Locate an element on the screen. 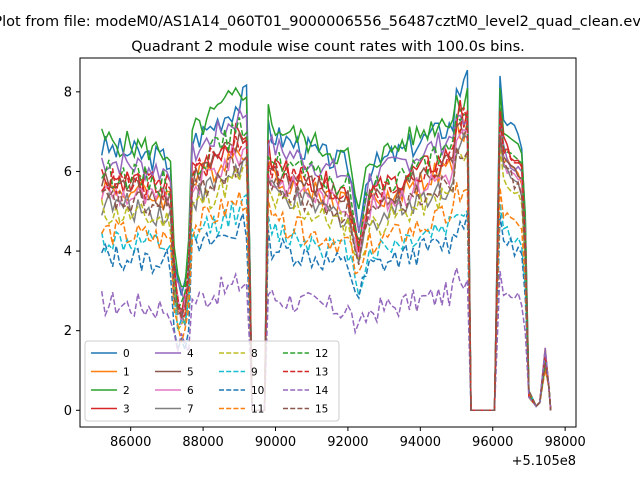 The image size is (640, 480). legend-label-9: 9 is located at coordinates (254, 373).